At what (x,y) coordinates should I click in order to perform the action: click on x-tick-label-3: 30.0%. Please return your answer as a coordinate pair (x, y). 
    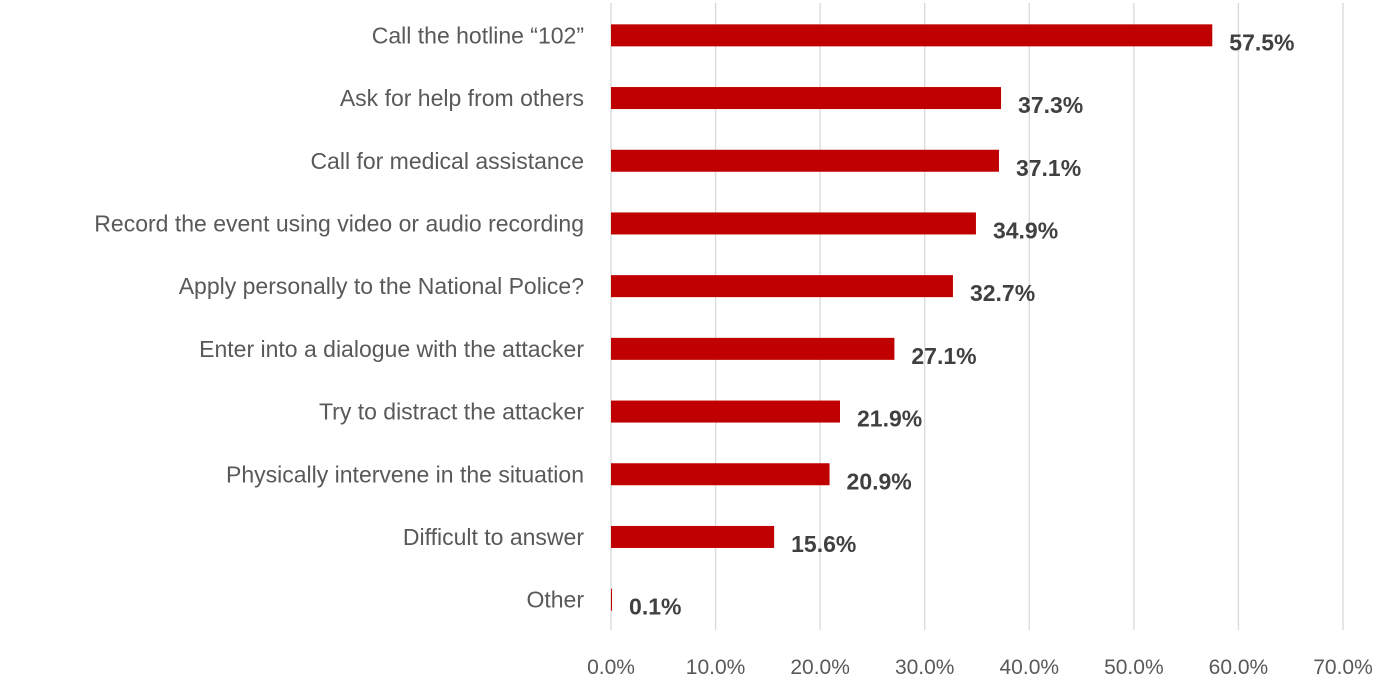
    Looking at the image, I should click on (925, 667).